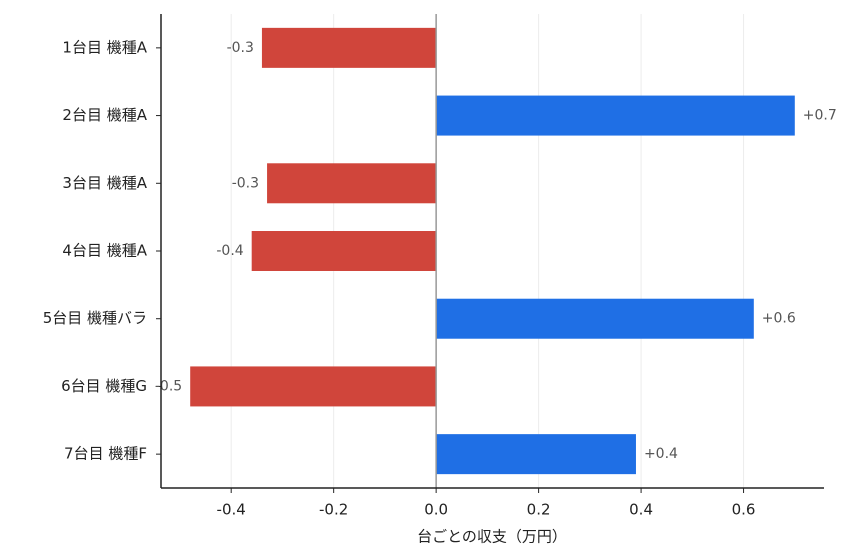 This screenshot has width=854, height=560. I want to click on x-axis-label: 台ごとの収支（万円）, so click(492, 537).